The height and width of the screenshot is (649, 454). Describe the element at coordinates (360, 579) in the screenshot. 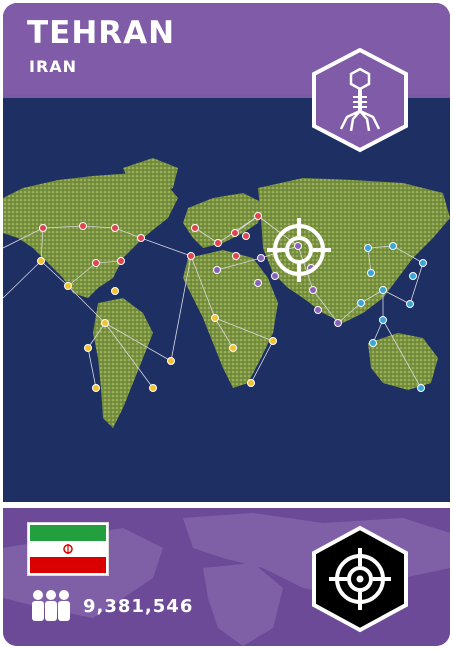

I see `crosshair-target-icon` at that location.